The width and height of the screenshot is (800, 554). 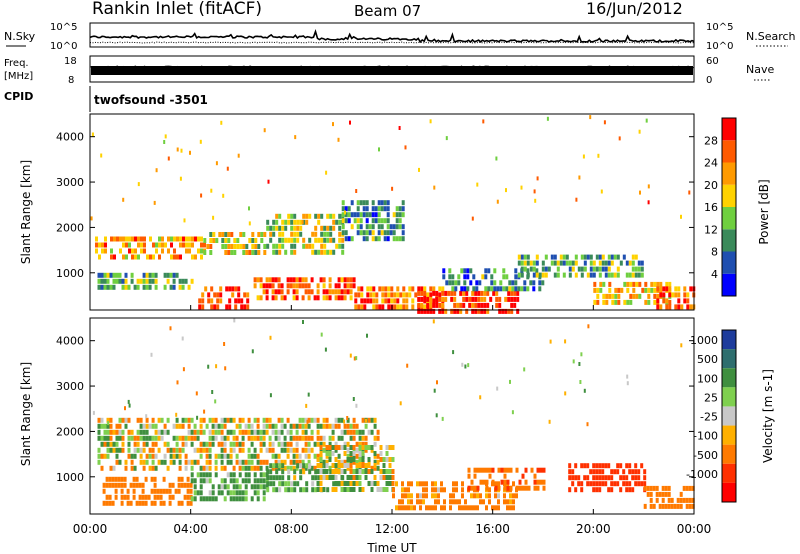 What do you see at coordinates (26, 212) in the screenshot?
I see `power-y-axis-label: Slant Range [km]` at bounding box center [26, 212].